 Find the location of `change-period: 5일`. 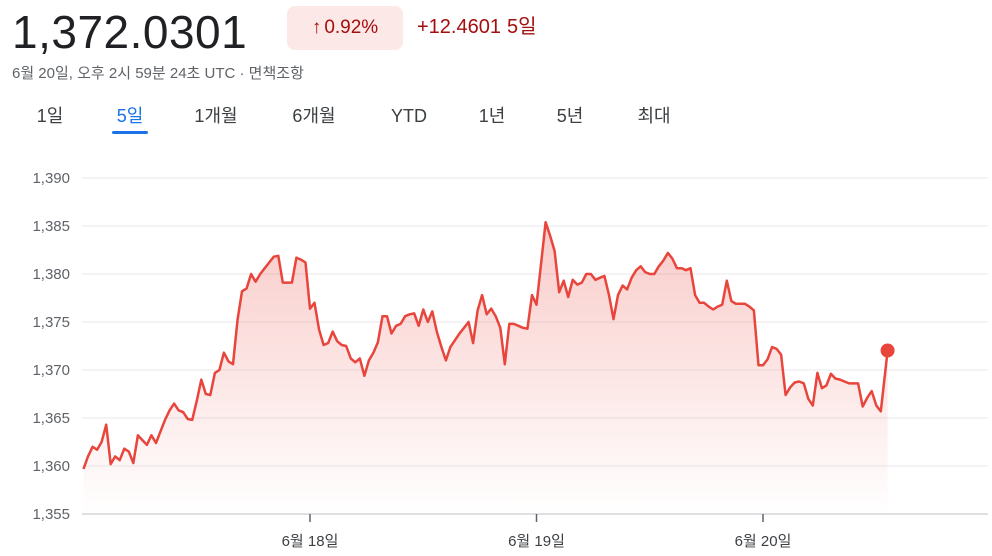

change-period: 5일 is located at coordinates (521, 27).